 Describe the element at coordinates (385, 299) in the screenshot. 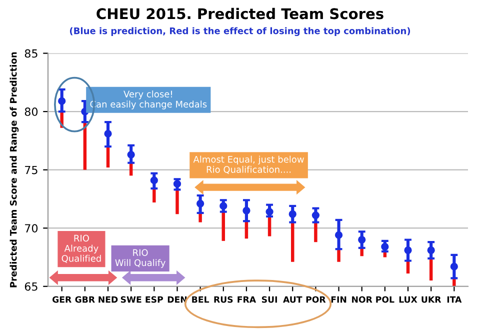

I see `x-tick-label: POL` at that location.